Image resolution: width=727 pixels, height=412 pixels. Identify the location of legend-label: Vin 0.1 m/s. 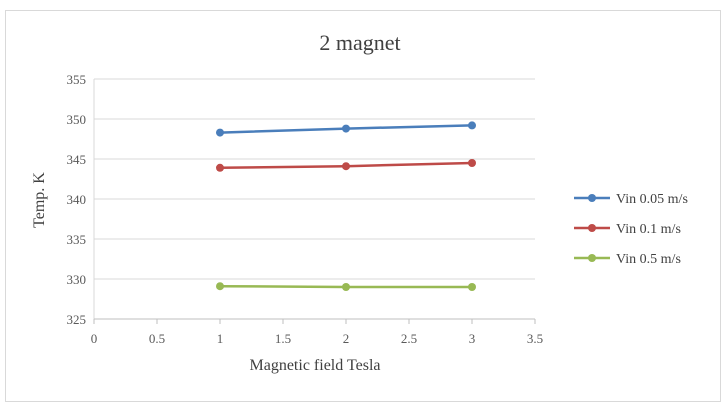
(648, 229).